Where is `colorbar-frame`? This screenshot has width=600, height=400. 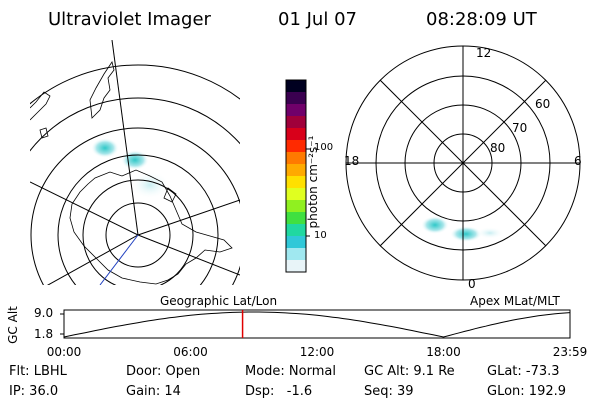
colorbar-frame is located at coordinates (296, 176).